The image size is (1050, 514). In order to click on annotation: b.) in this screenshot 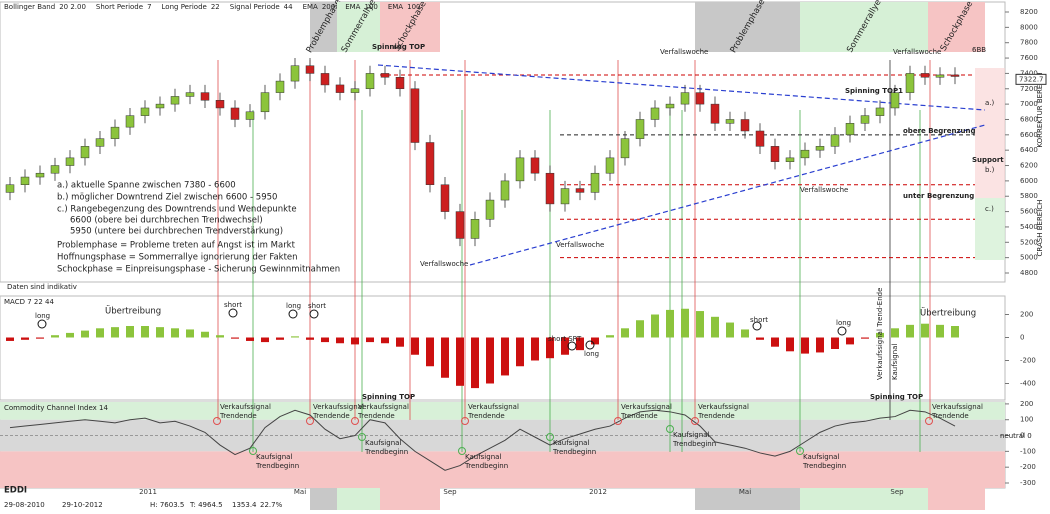, I will do `click(990, 170)`.